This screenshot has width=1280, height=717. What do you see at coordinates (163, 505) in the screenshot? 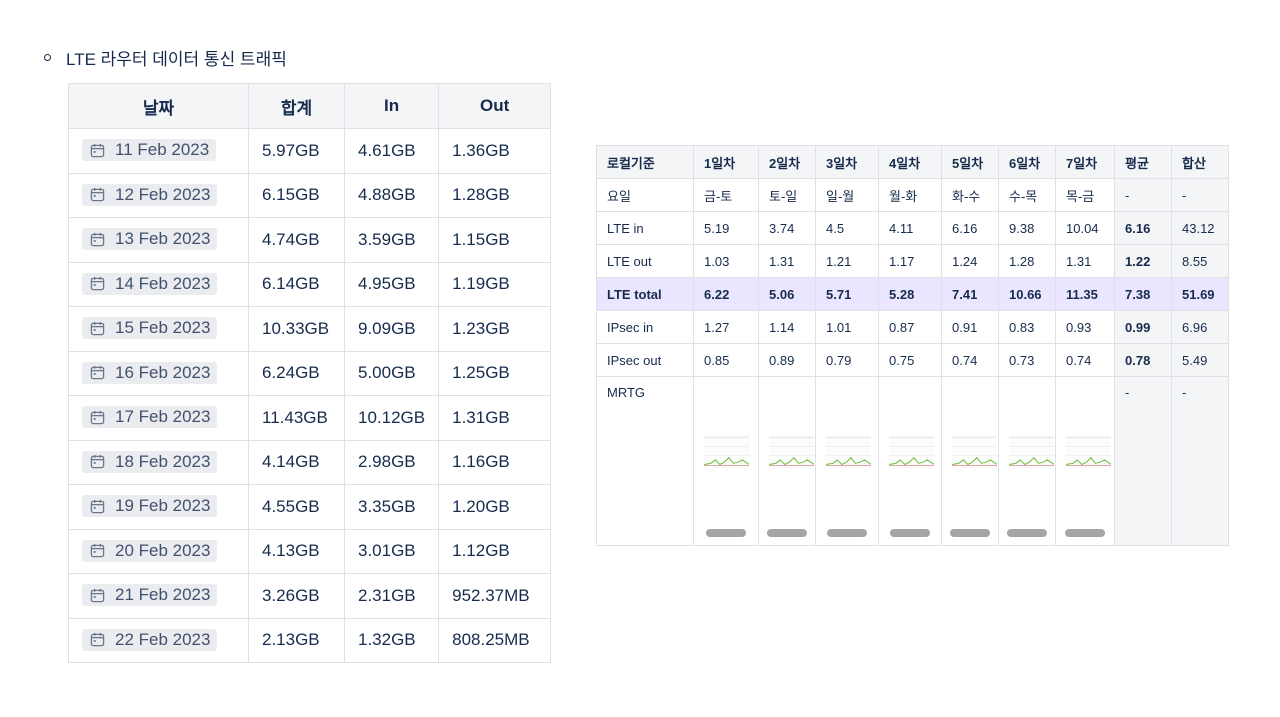
I see `date-text: 19 Feb 2023` at bounding box center [163, 505].